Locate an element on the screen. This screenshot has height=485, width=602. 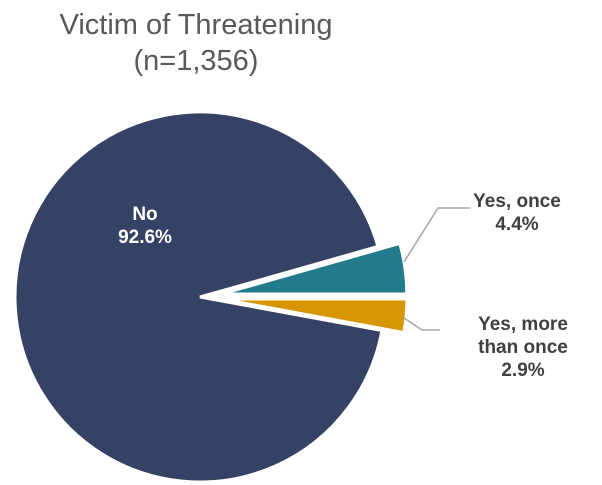
slice-label-yes-once: Yes, once 4.4% is located at coordinates (517, 213).